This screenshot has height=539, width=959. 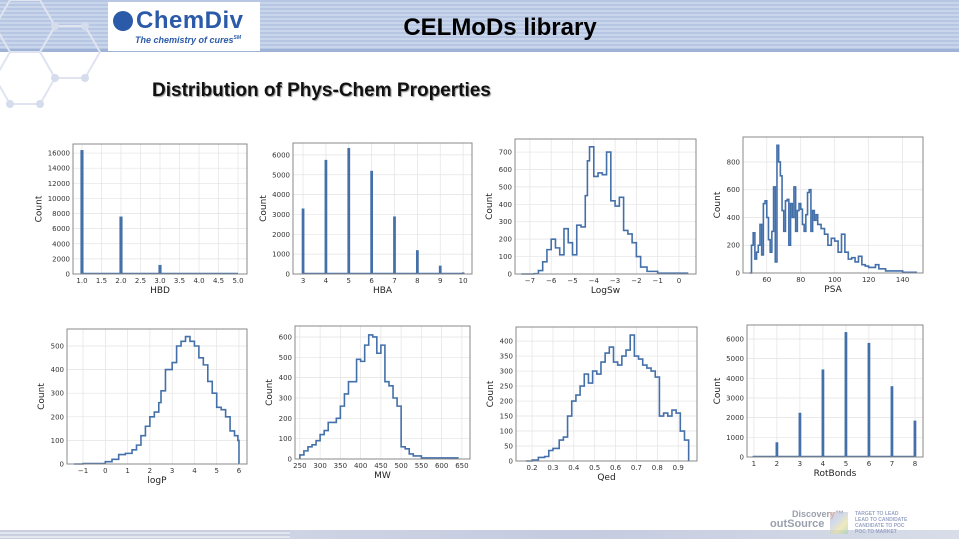 I want to click on footer-stripes, so click(x=145, y=534).